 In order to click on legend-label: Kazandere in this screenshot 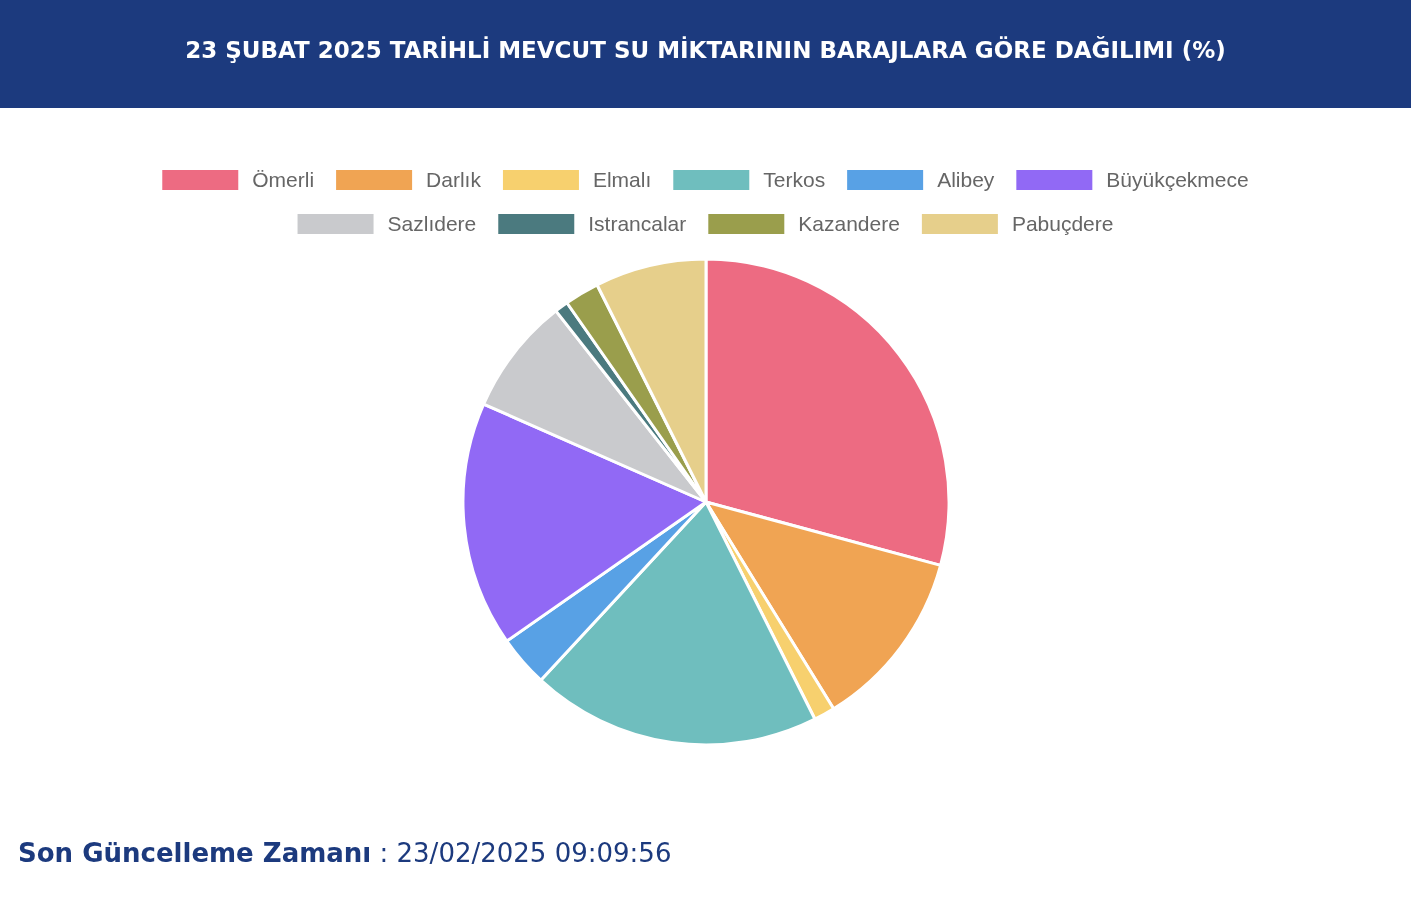, I will do `click(849, 223)`.